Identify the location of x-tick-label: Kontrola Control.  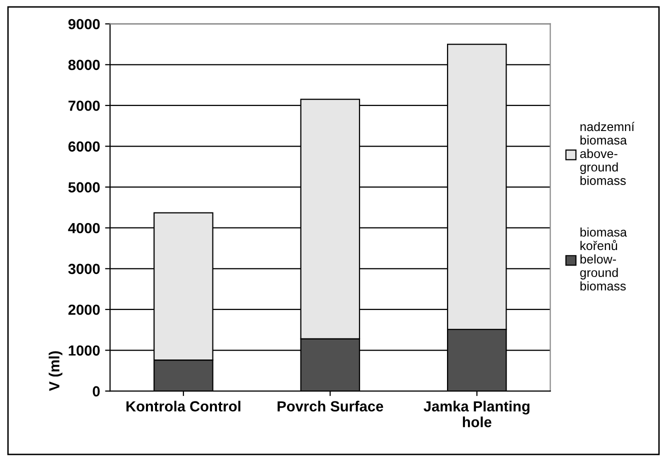
(183, 406).